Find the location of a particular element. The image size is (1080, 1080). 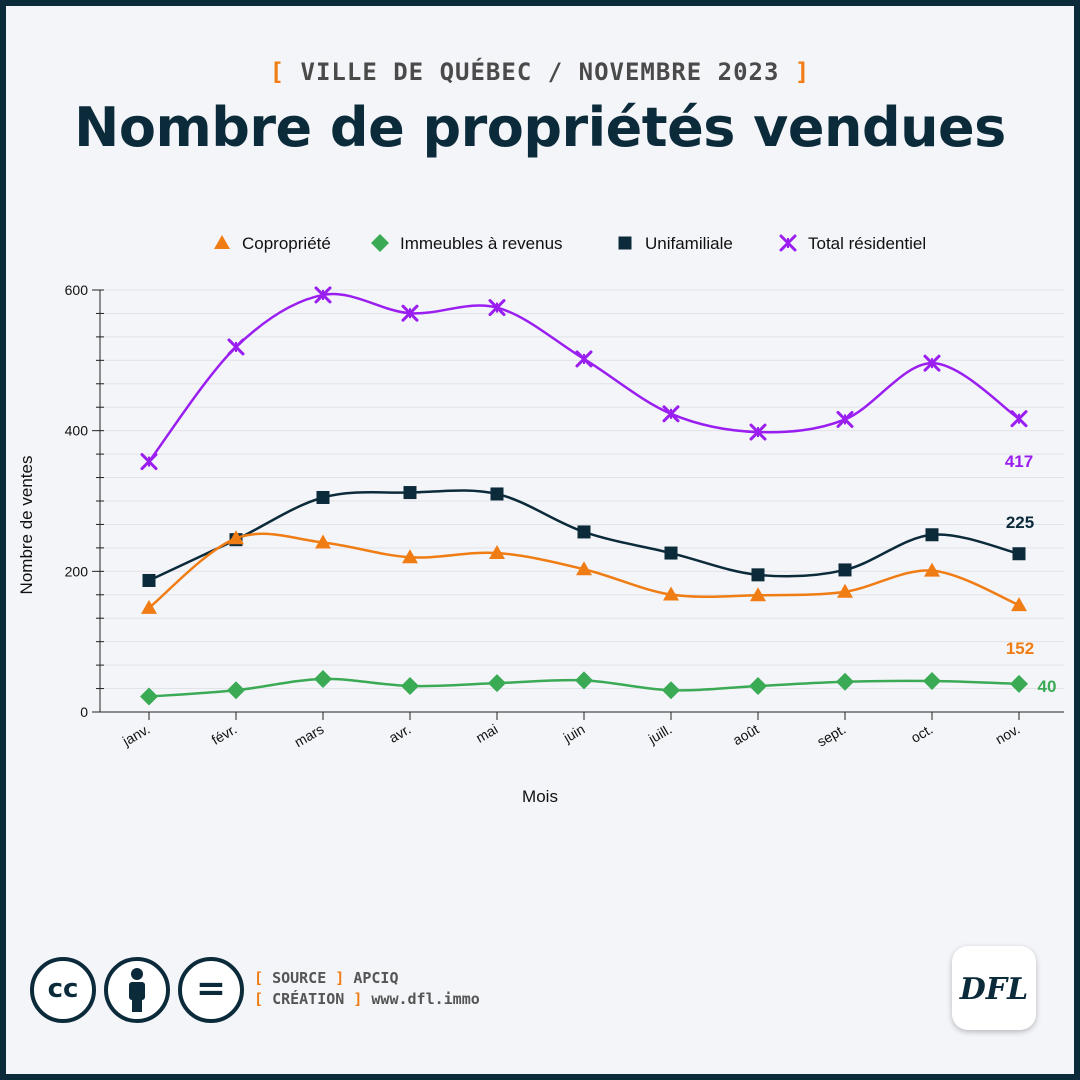

x-tick-label: févr. is located at coordinates (224, 734).